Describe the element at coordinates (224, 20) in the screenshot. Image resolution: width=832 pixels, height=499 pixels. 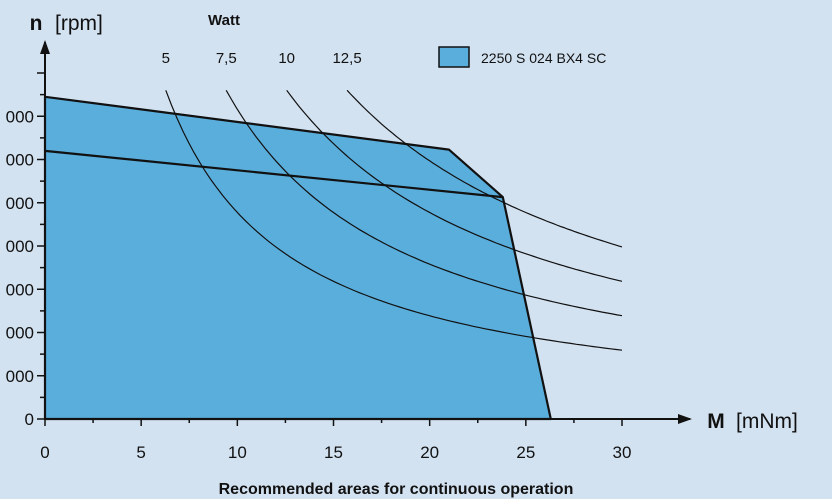
I see `legend-title-watt: Watt` at that location.